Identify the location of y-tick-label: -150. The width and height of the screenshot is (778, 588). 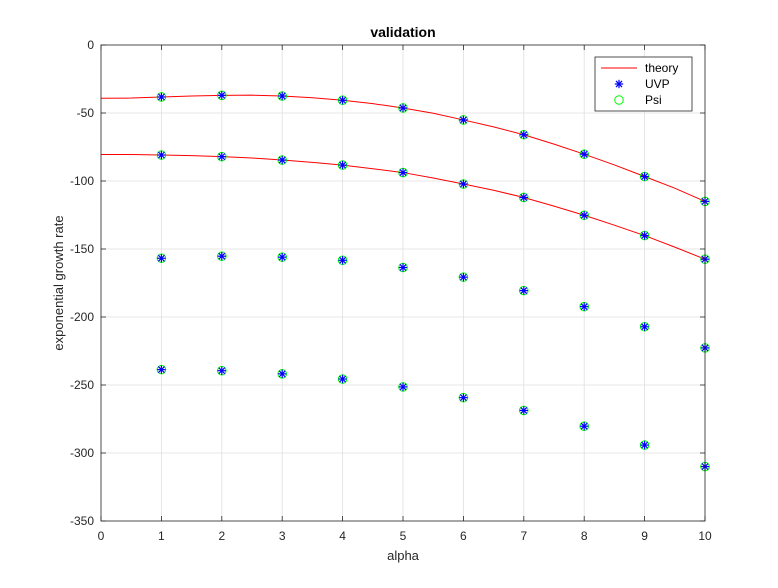
(82, 249).